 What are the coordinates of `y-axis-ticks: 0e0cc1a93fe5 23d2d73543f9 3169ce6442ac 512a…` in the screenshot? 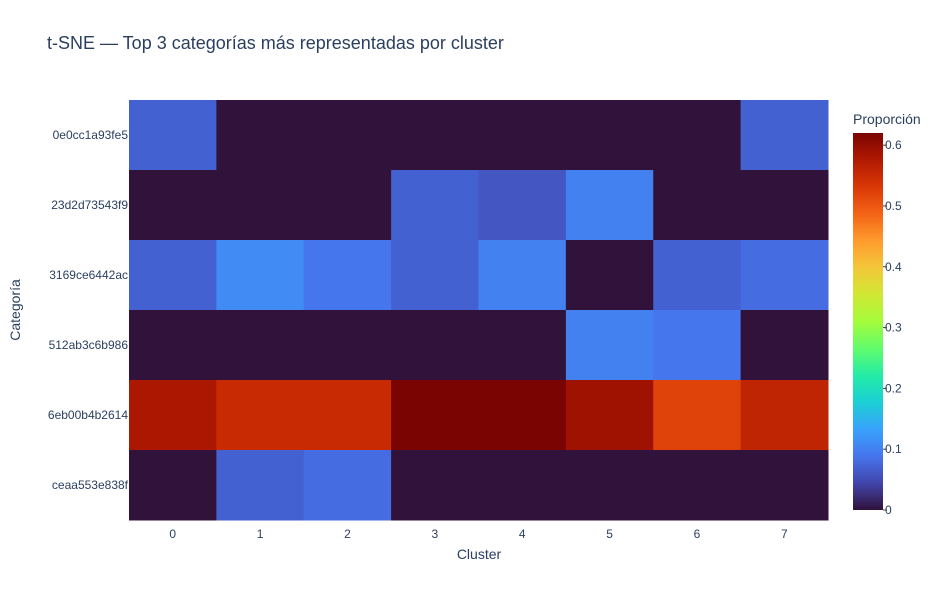 It's located at (88, 310).